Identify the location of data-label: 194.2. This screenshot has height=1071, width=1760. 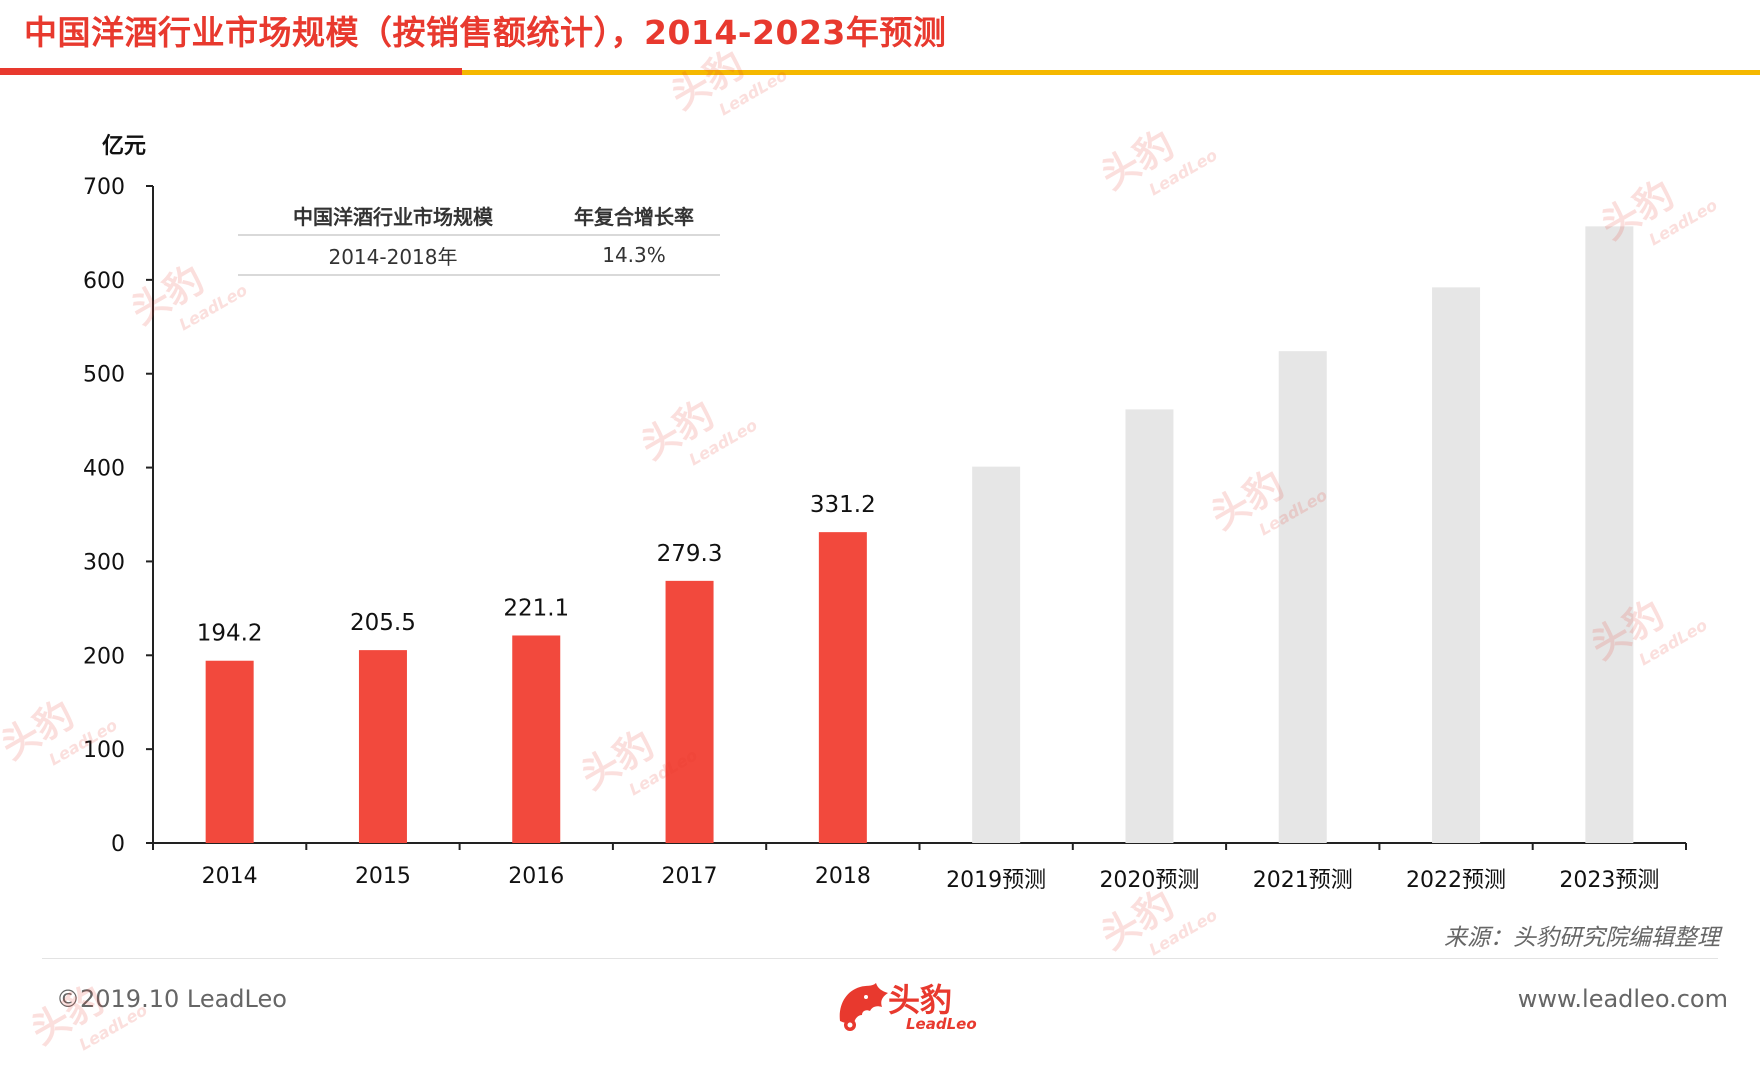
(230, 634).